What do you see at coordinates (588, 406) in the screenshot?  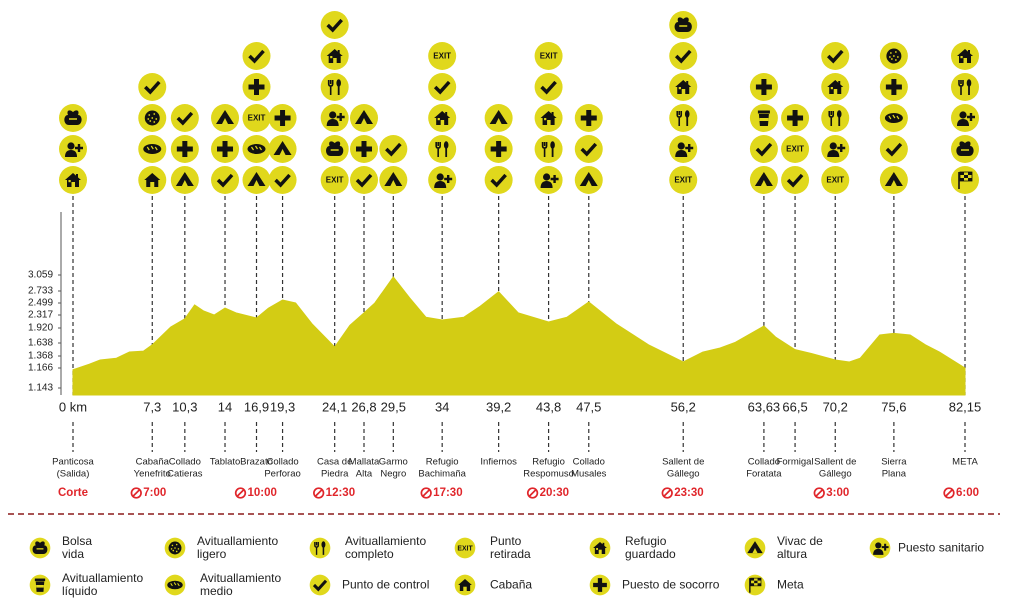 I see `x-tick-label: 47,5` at bounding box center [588, 406].